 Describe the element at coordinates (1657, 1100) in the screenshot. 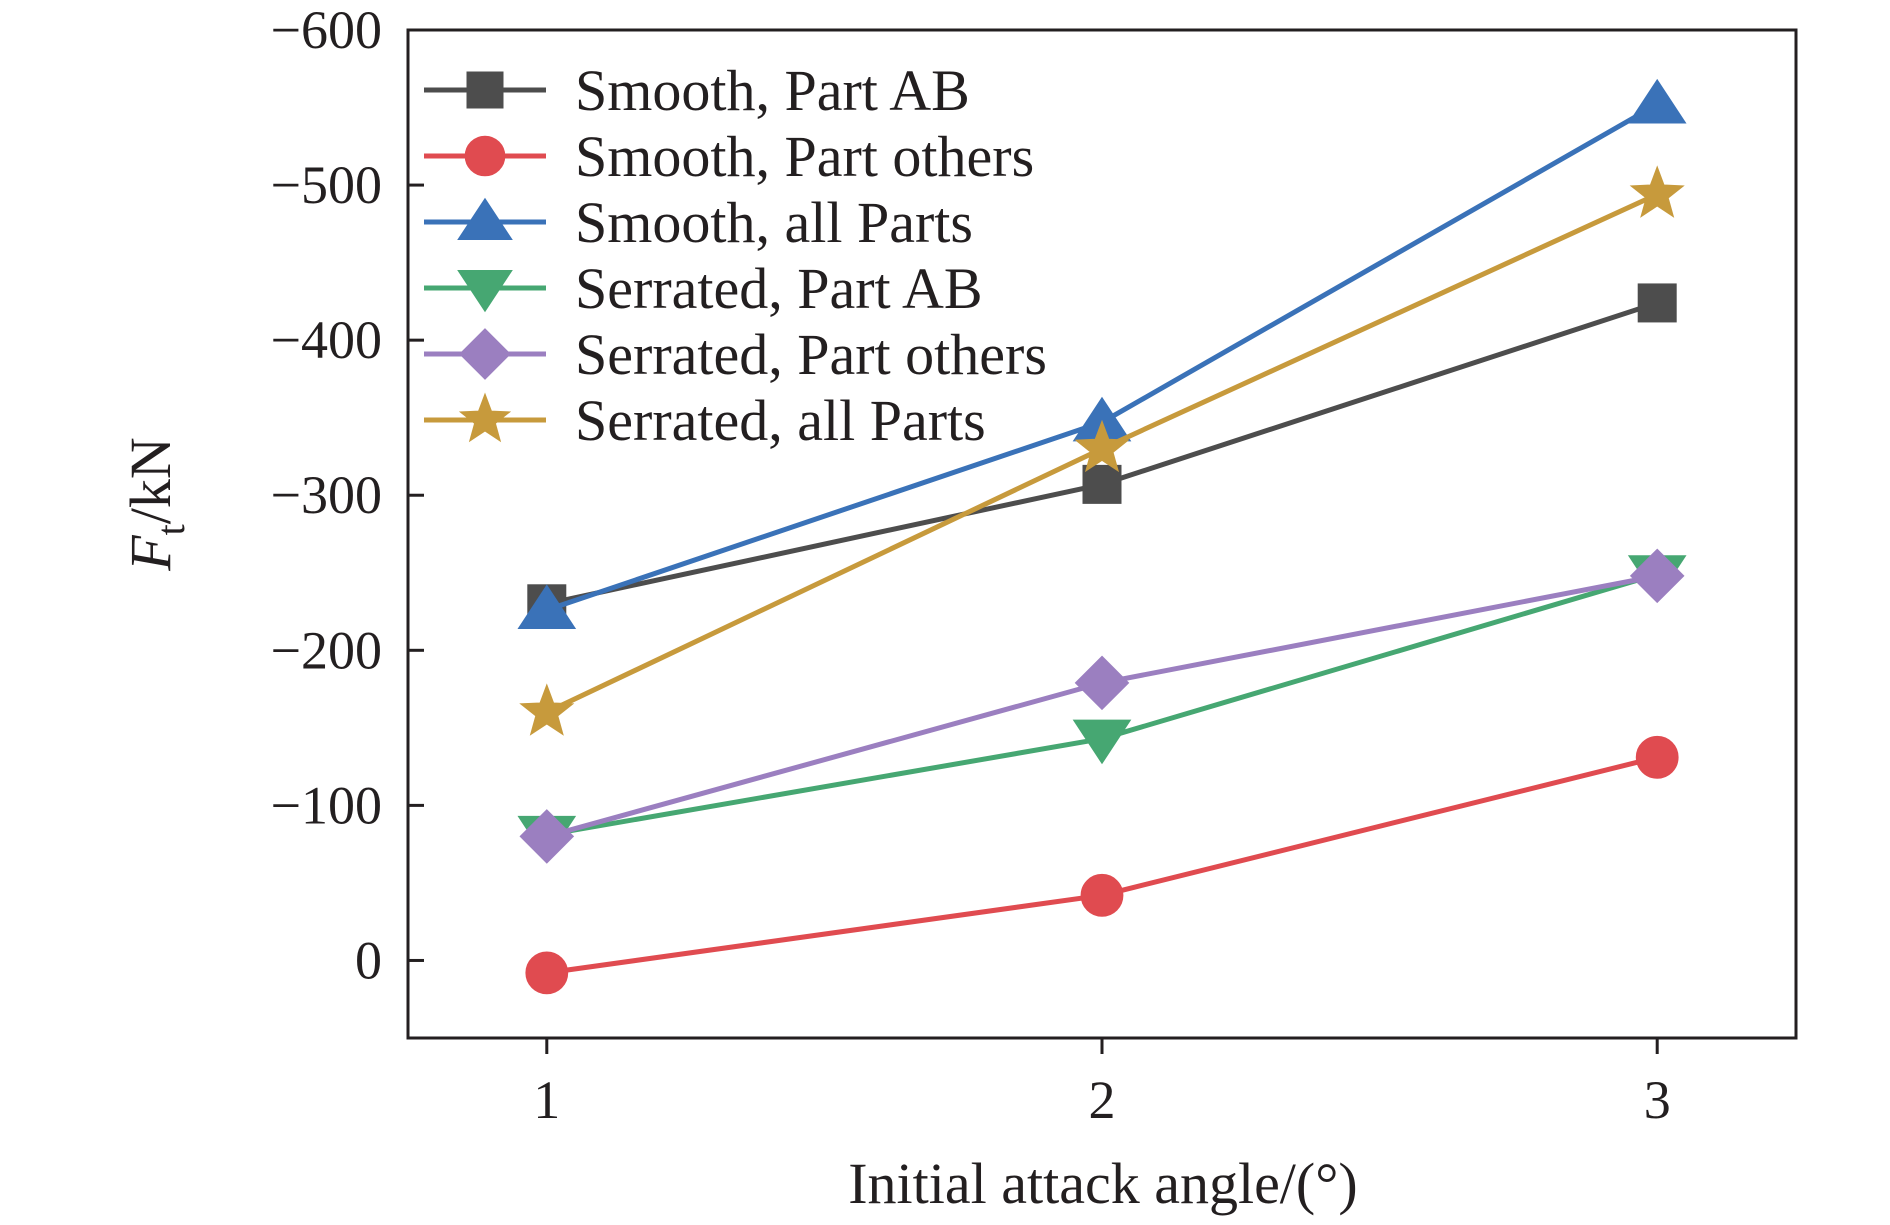

I see `x-tick-label: 3` at that location.